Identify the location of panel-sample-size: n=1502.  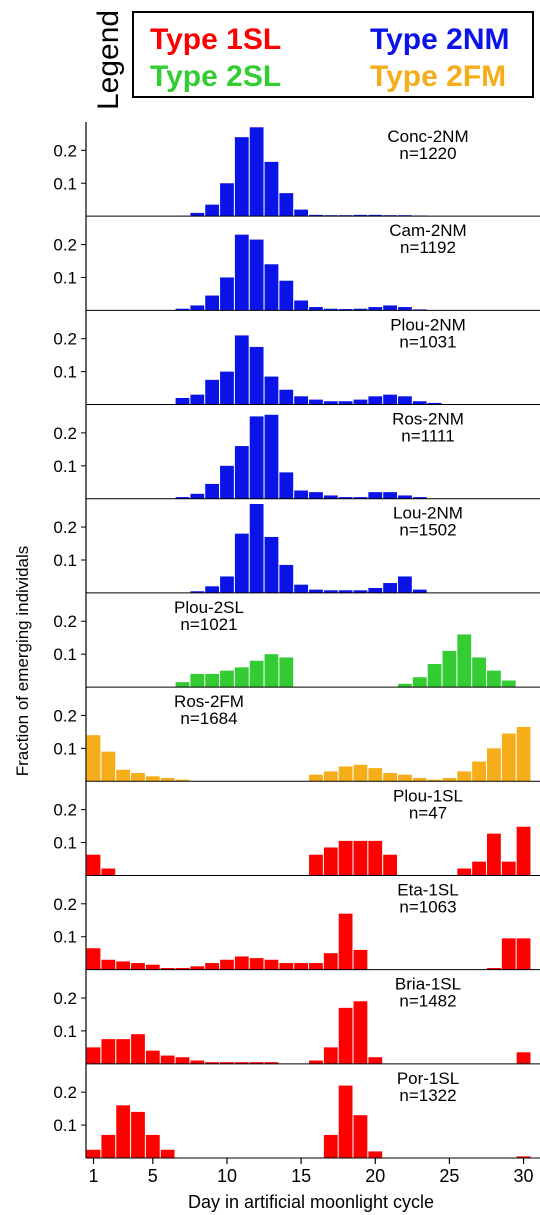
(427, 530).